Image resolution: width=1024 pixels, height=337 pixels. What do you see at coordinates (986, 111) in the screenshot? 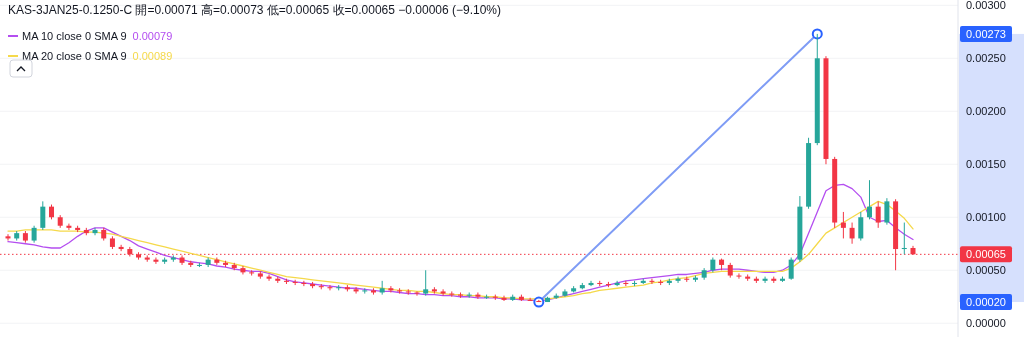
I see `y-tick-label: 0.00200` at bounding box center [986, 111].